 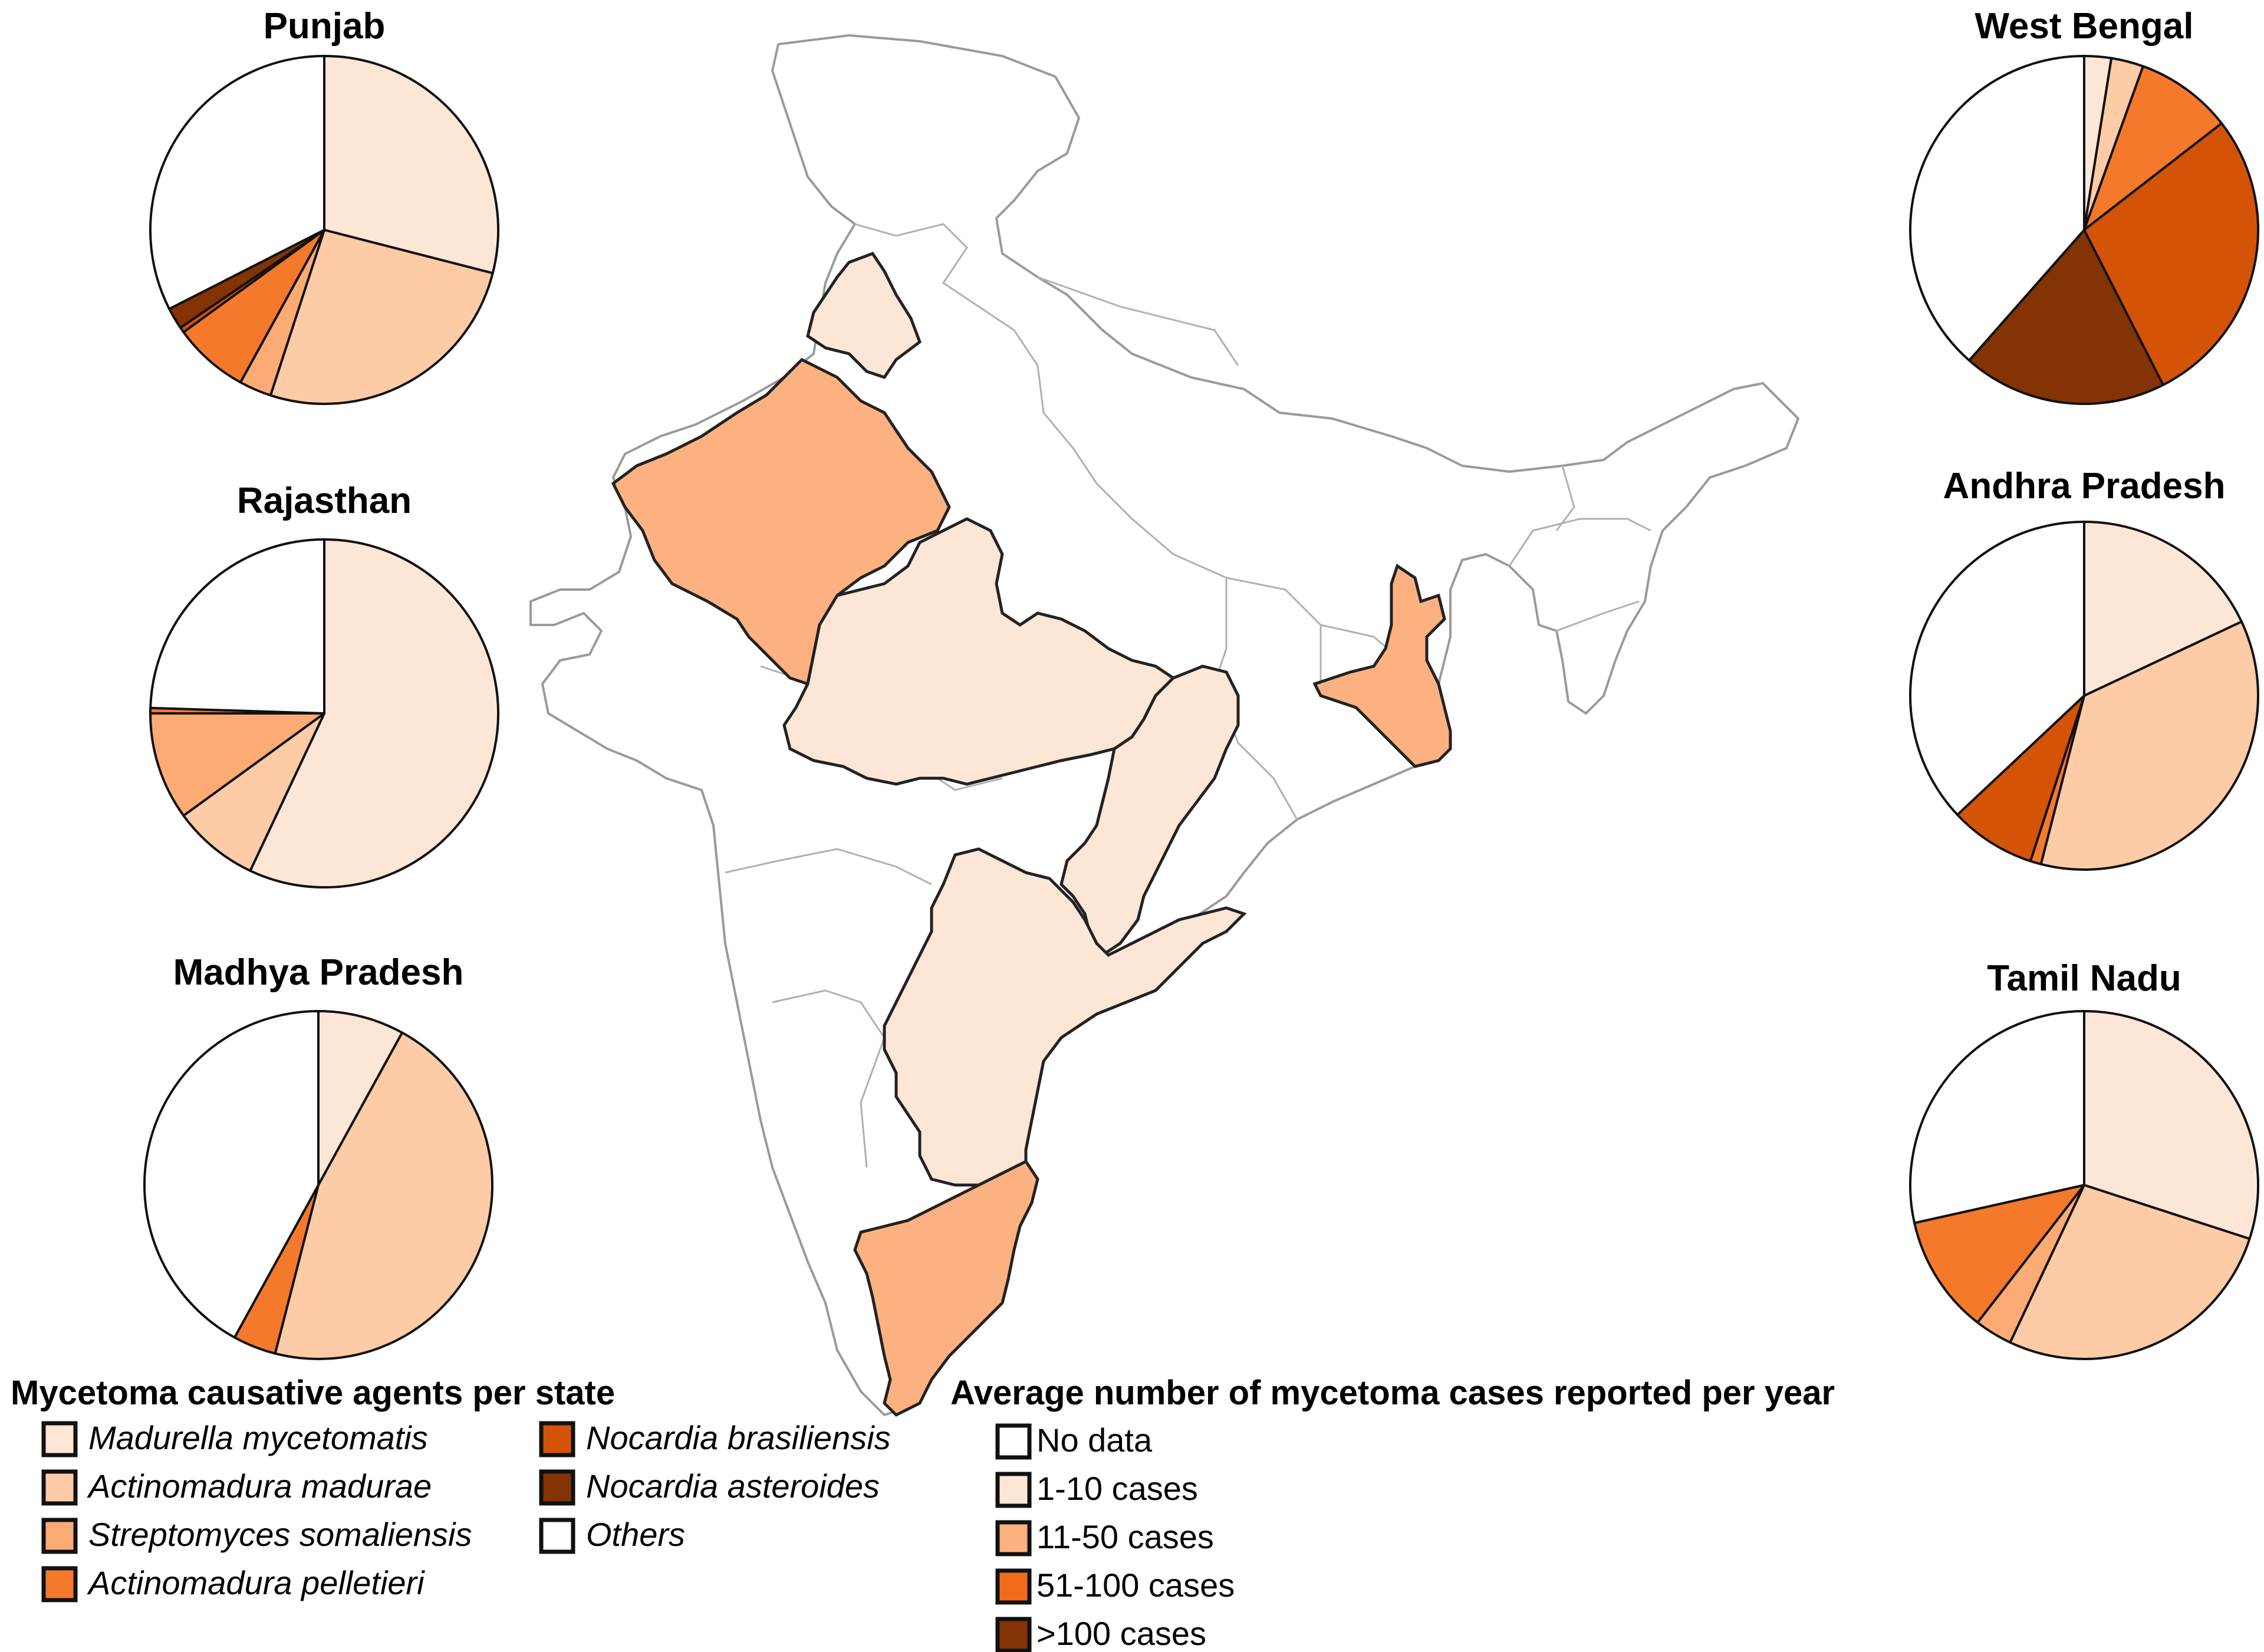 What do you see at coordinates (2084, 486) in the screenshot?
I see `pie-title-andhra-pradesh: Andhra Pradesh` at bounding box center [2084, 486].